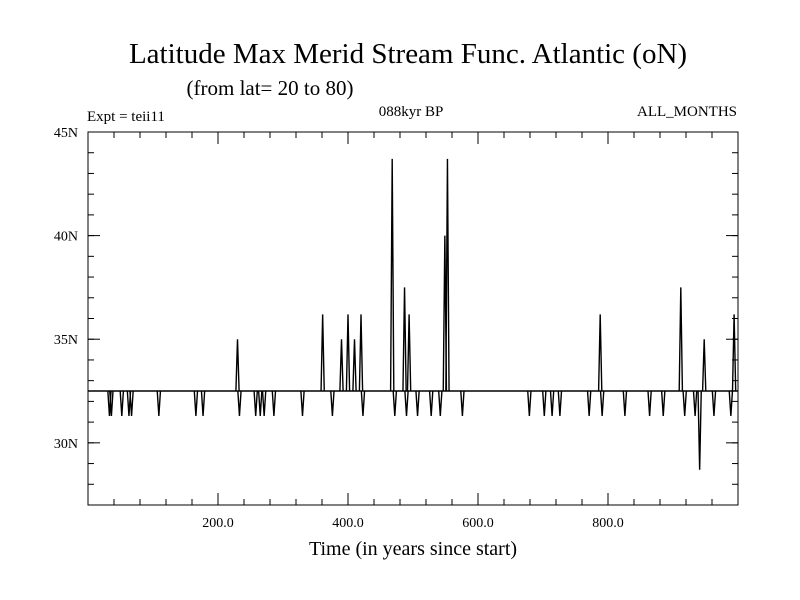  I want to click on x-tick-label: 800.0, so click(608, 523).